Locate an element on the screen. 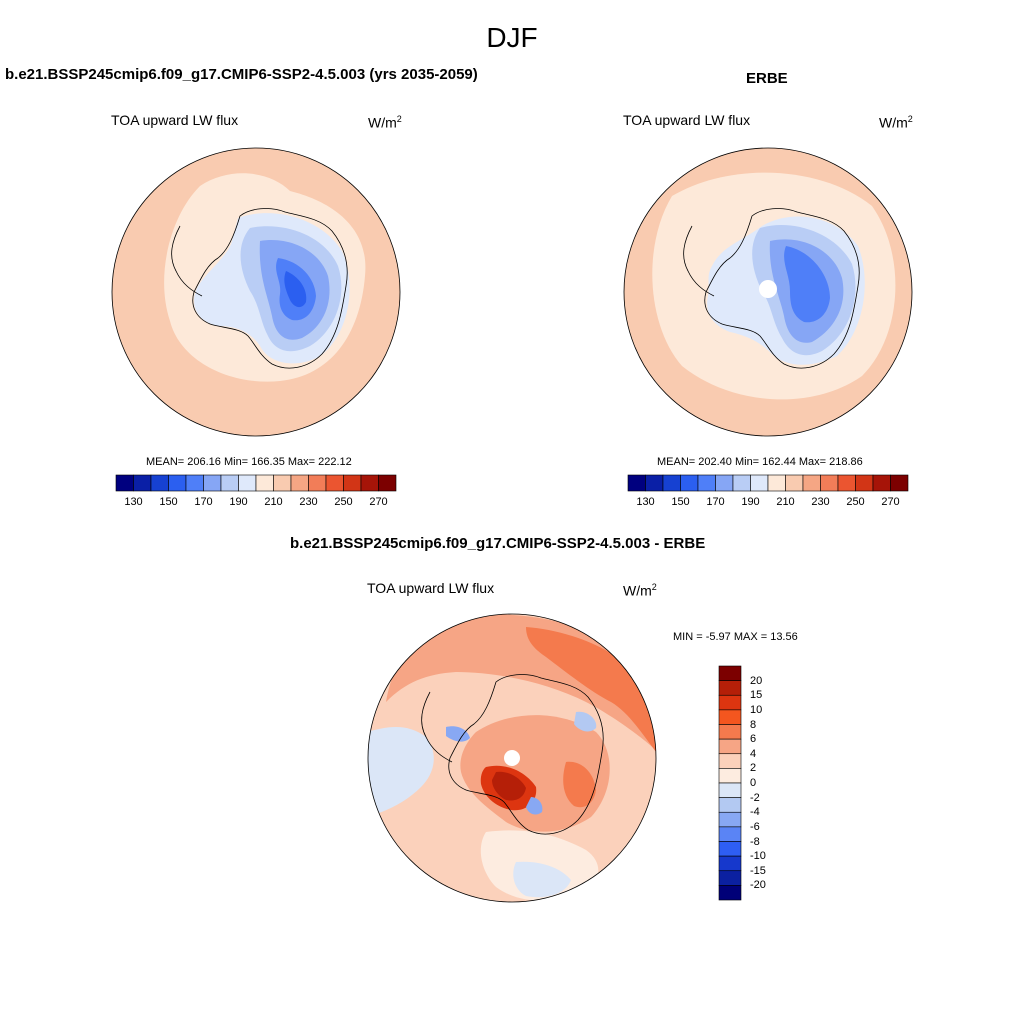 The height and width of the screenshot is (1024, 1024). panel-3-colorbar is located at coordinates (730, 783).